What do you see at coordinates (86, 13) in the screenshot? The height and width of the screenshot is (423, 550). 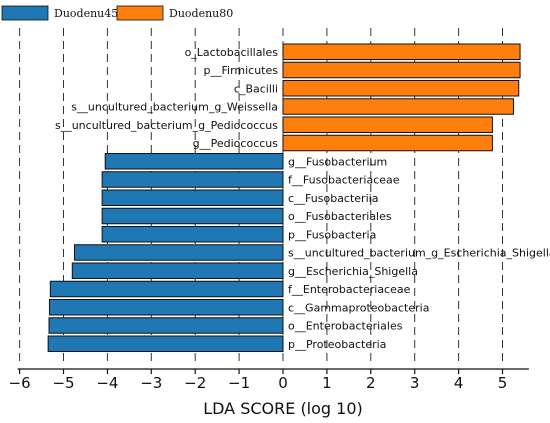 I see `legend-label-duodenu45: Duodenu45` at bounding box center [86, 13].